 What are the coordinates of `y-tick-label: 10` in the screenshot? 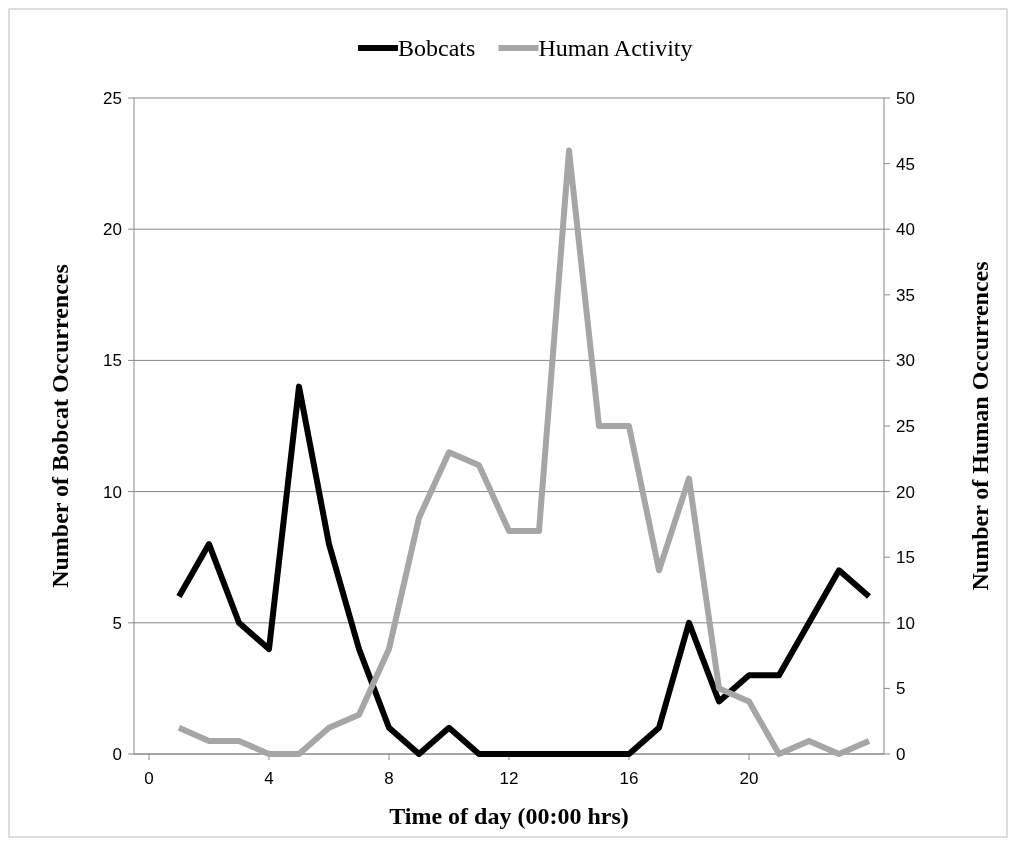 It's located at (112, 492).